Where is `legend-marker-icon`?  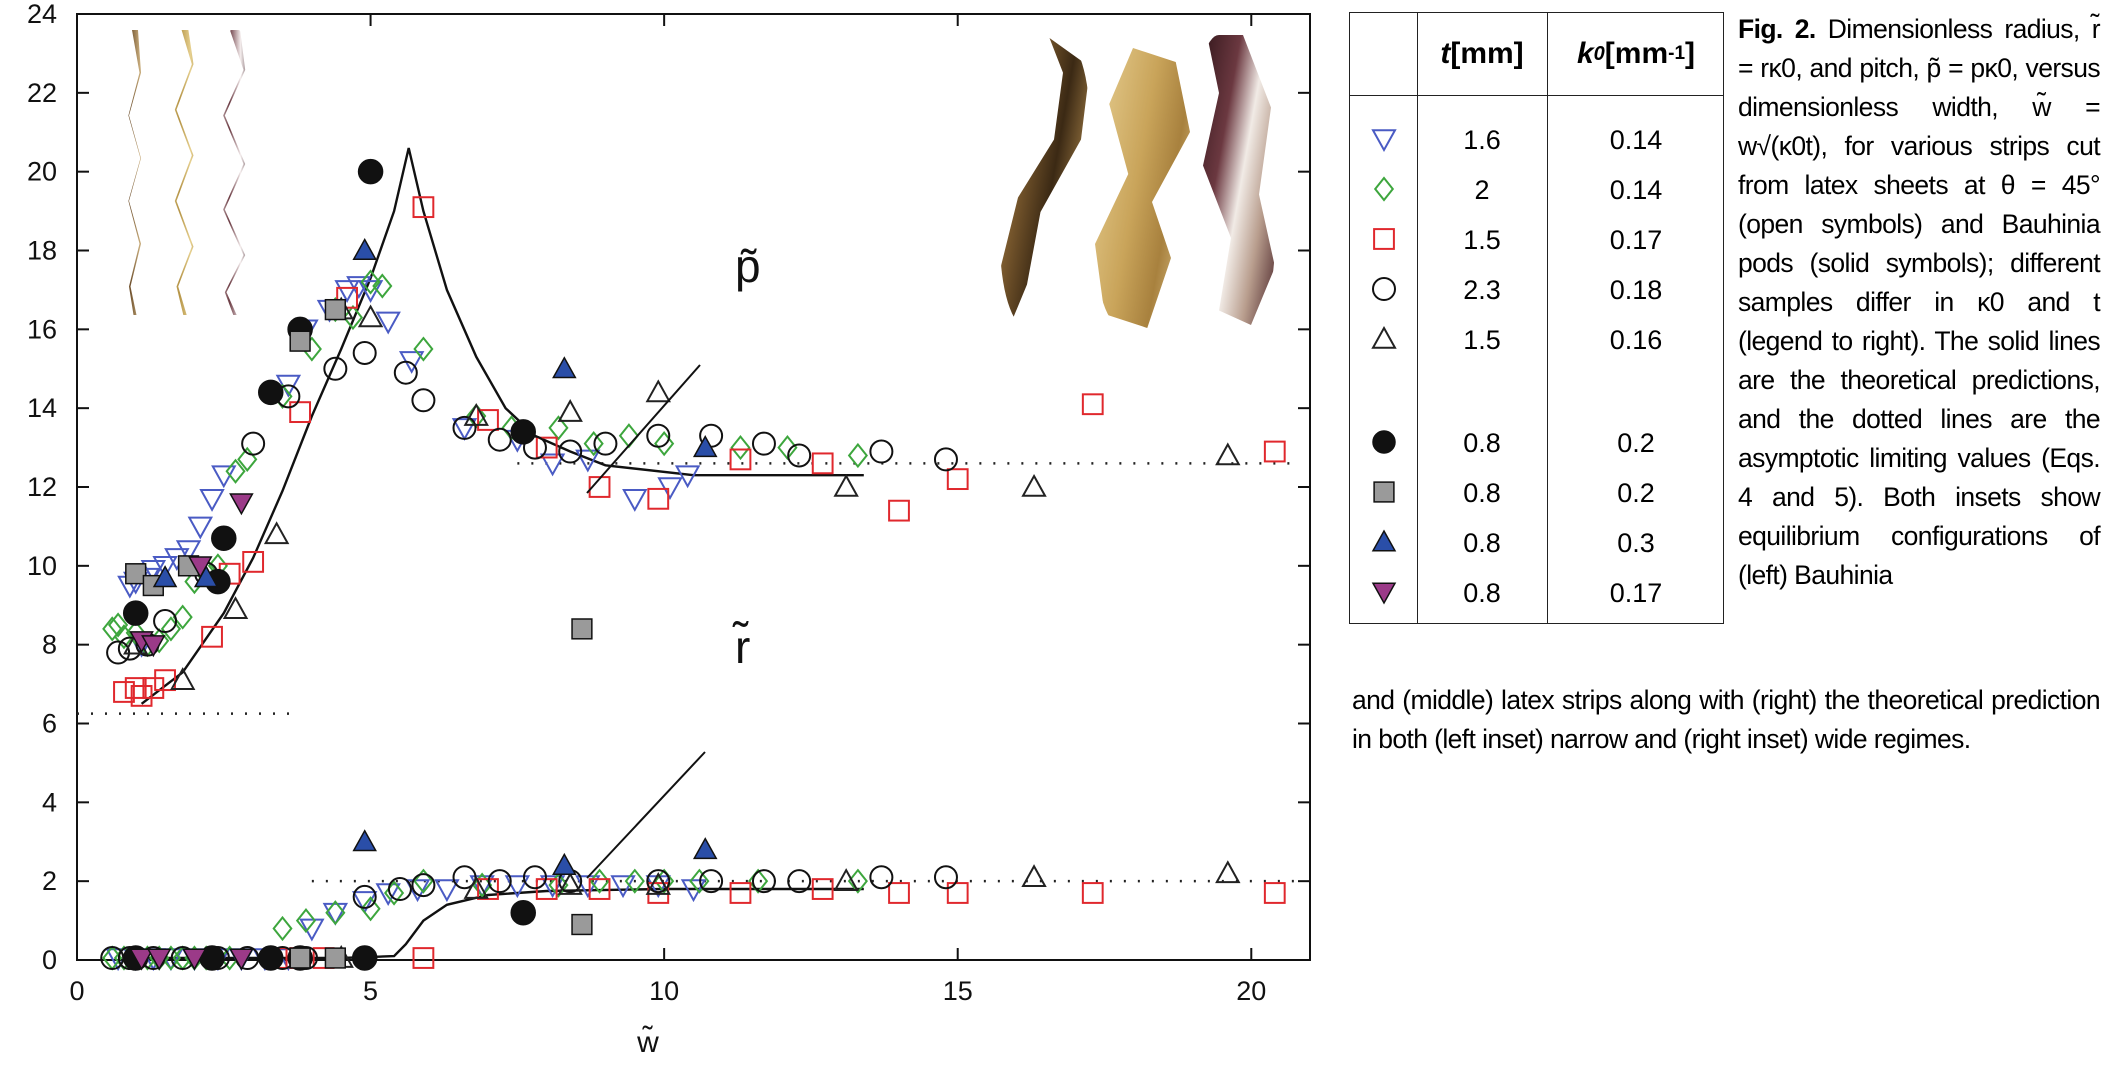
legend-marker-icon is located at coordinates (1384, 239).